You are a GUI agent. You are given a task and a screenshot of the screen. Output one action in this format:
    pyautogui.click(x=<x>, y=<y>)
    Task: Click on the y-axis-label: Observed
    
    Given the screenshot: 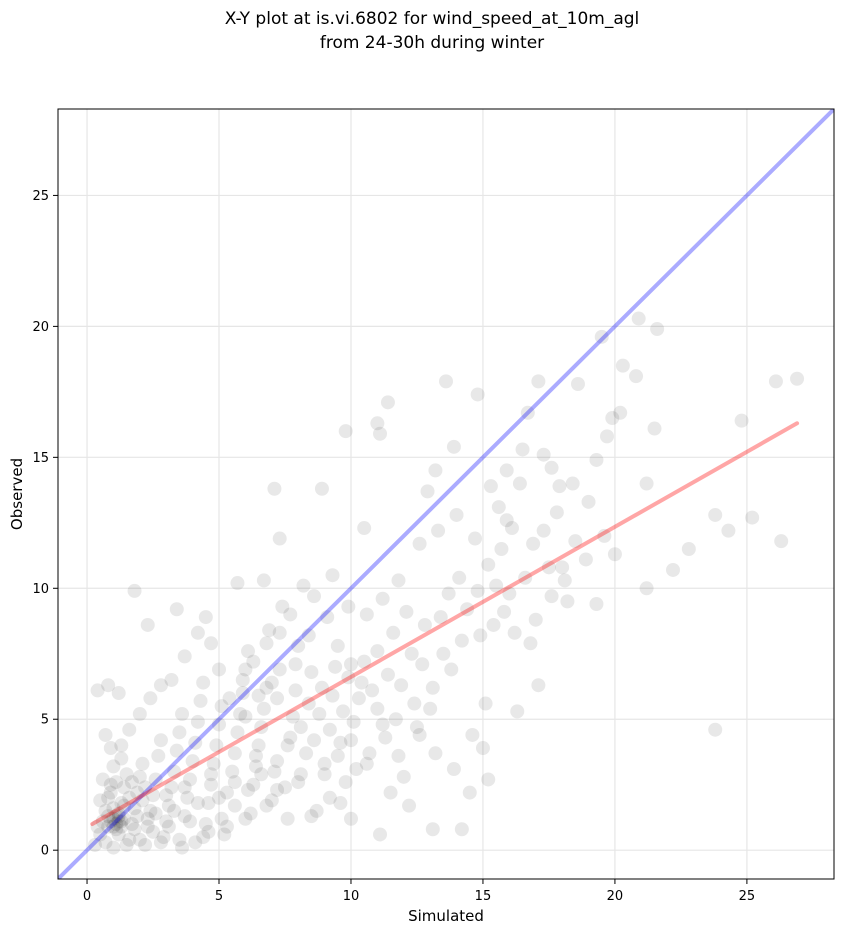 What is the action you would take?
    pyautogui.click(x=17, y=494)
    